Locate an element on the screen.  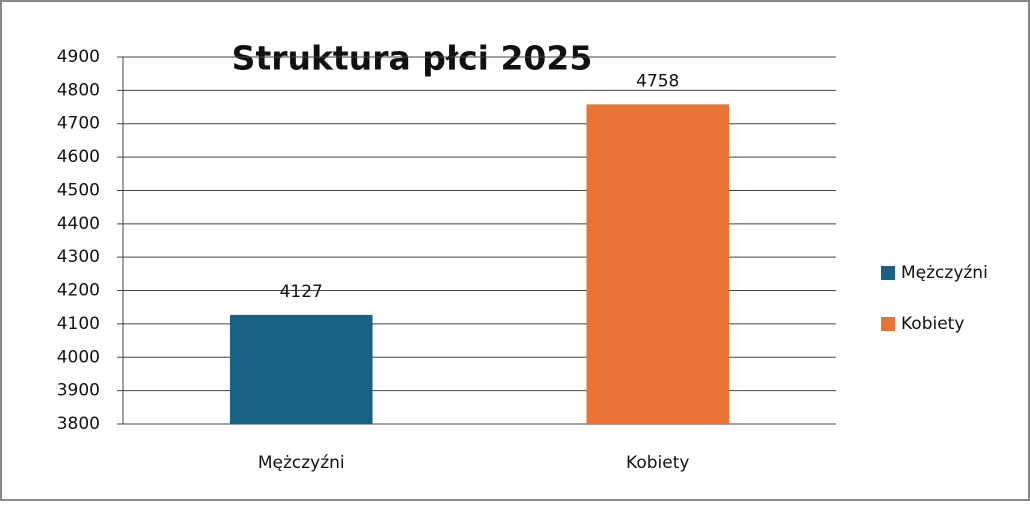
data-label: 4758 is located at coordinates (657, 81).